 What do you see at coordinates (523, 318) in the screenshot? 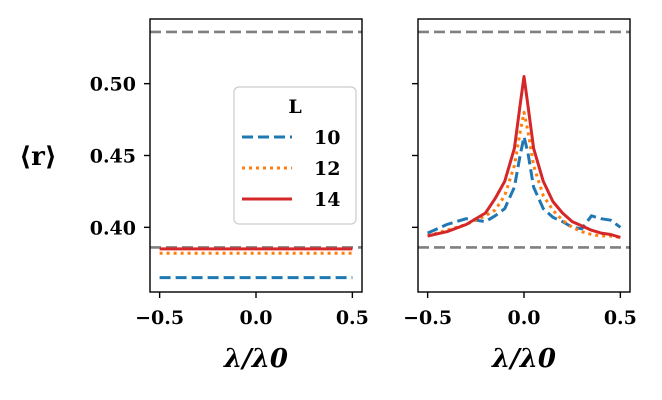
I see `right-x-tick-label: 0.0` at bounding box center [523, 318].